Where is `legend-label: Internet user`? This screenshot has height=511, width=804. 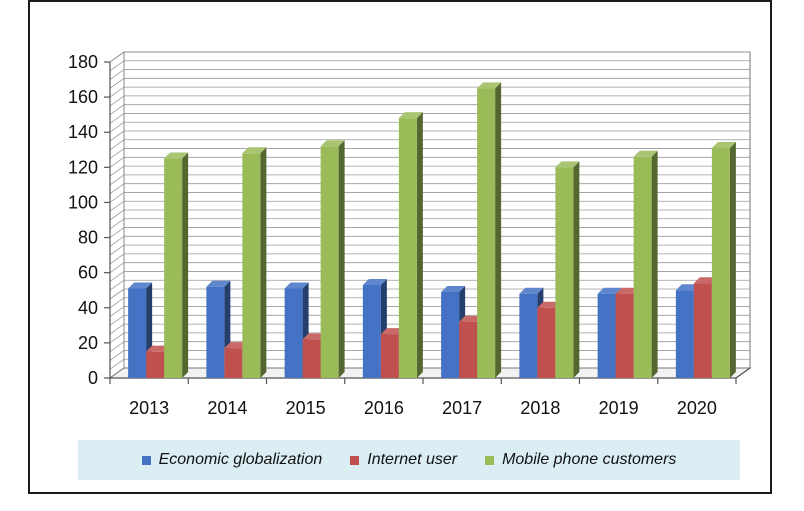
legend-label: Internet user is located at coordinates (412, 459).